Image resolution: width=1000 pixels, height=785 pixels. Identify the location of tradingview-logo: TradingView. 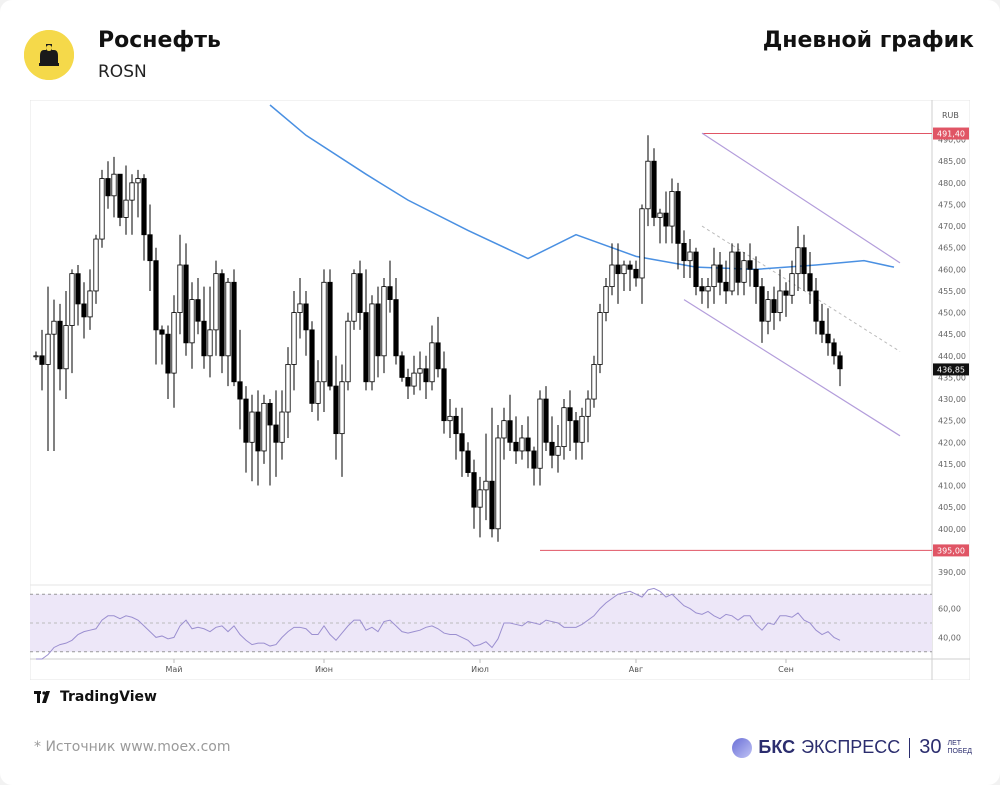
(95, 697).